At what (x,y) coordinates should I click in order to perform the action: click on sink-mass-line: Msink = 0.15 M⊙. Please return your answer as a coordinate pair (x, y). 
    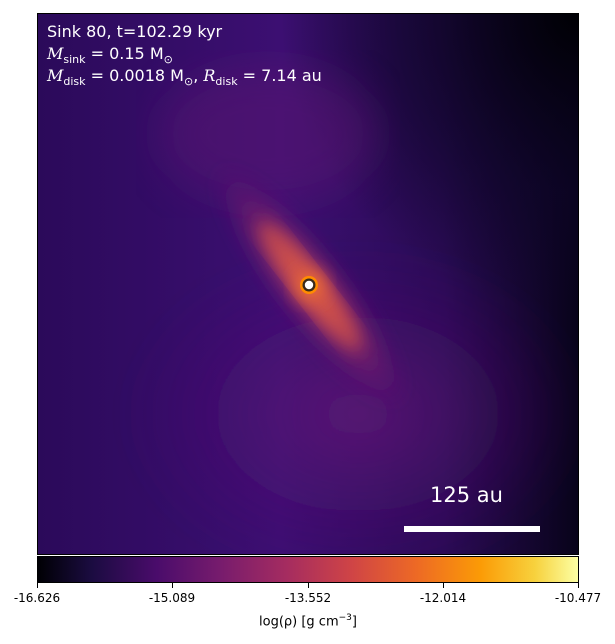
    Looking at the image, I should click on (110, 54).